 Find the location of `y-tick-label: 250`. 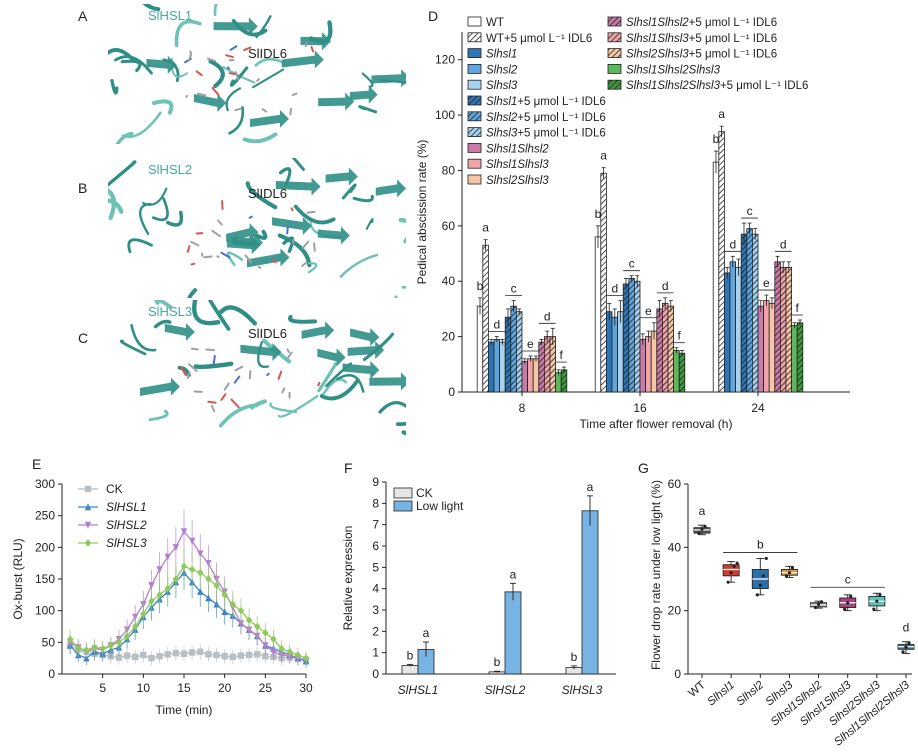

y-tick-label: 250 is located at coordinates (45, 516).